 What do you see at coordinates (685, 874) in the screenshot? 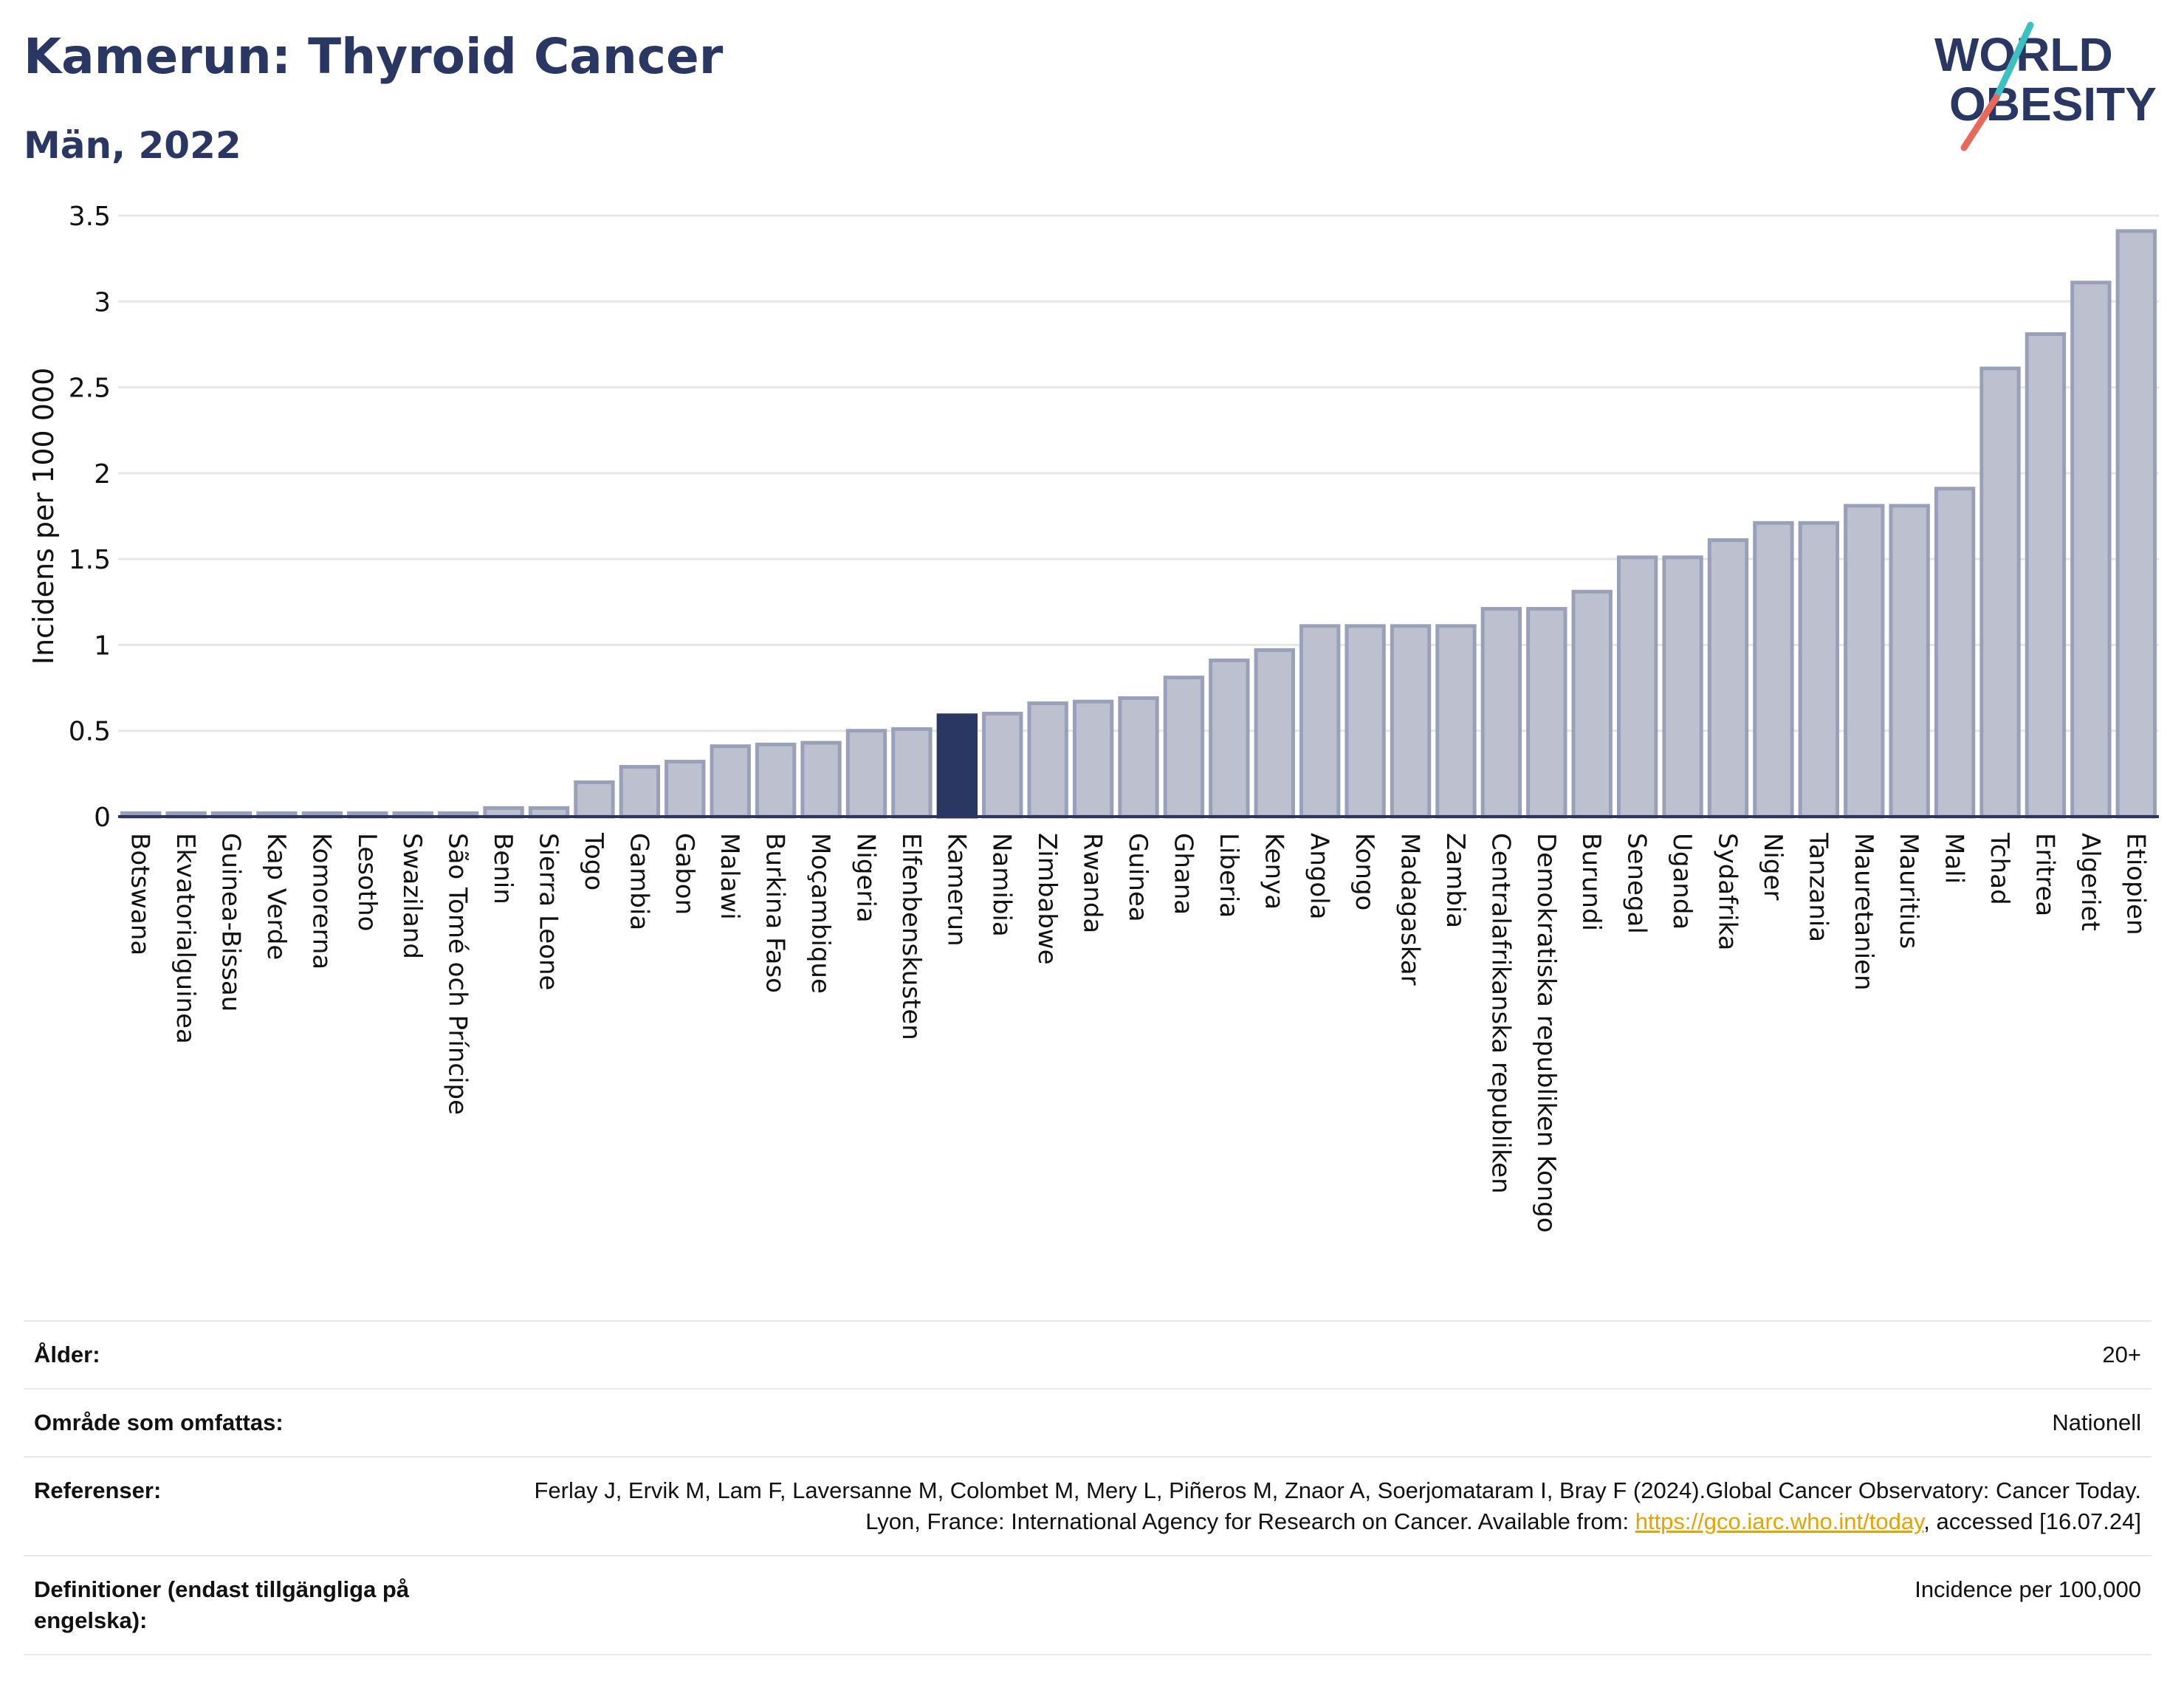
I see `x-tick-label: Gabon` at bounding box center [685, 874].